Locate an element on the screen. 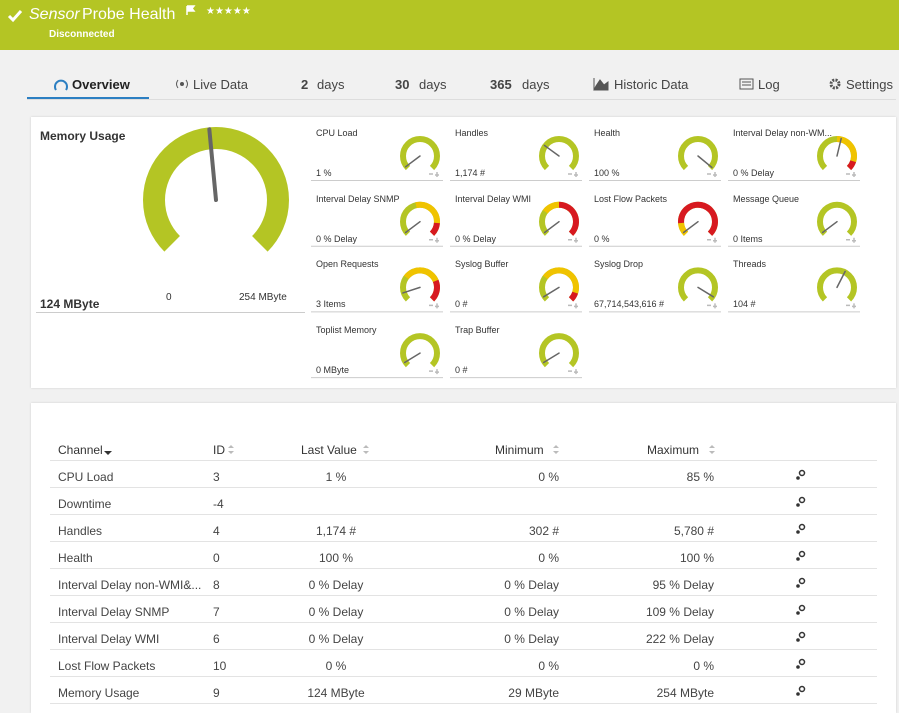 This screenshot has height=713, width=899. channel-name: Health is located at coordinates (75, 558).